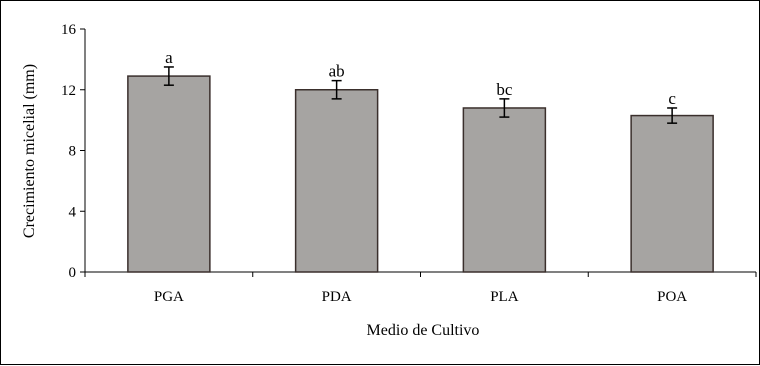 This screenshot has width=760, height=366. What do you see at coordinates (68, 91) in the screenshot?
I see `y-tick-label: 12` at bounding box center [68, 91].